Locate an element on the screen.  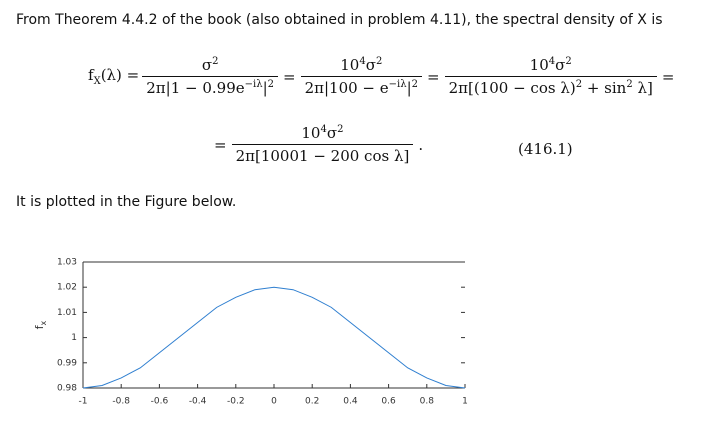
math-text: (λ) = is located at coordinates (120, 75).